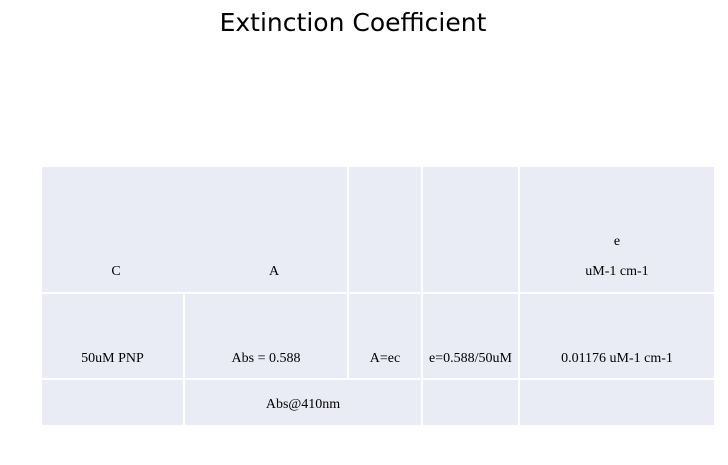 The image size is (728, 465). Describe the element at coordinates (617, 271) in the screenshot. I see `cell-text: uM-1 cm-1` at that location.